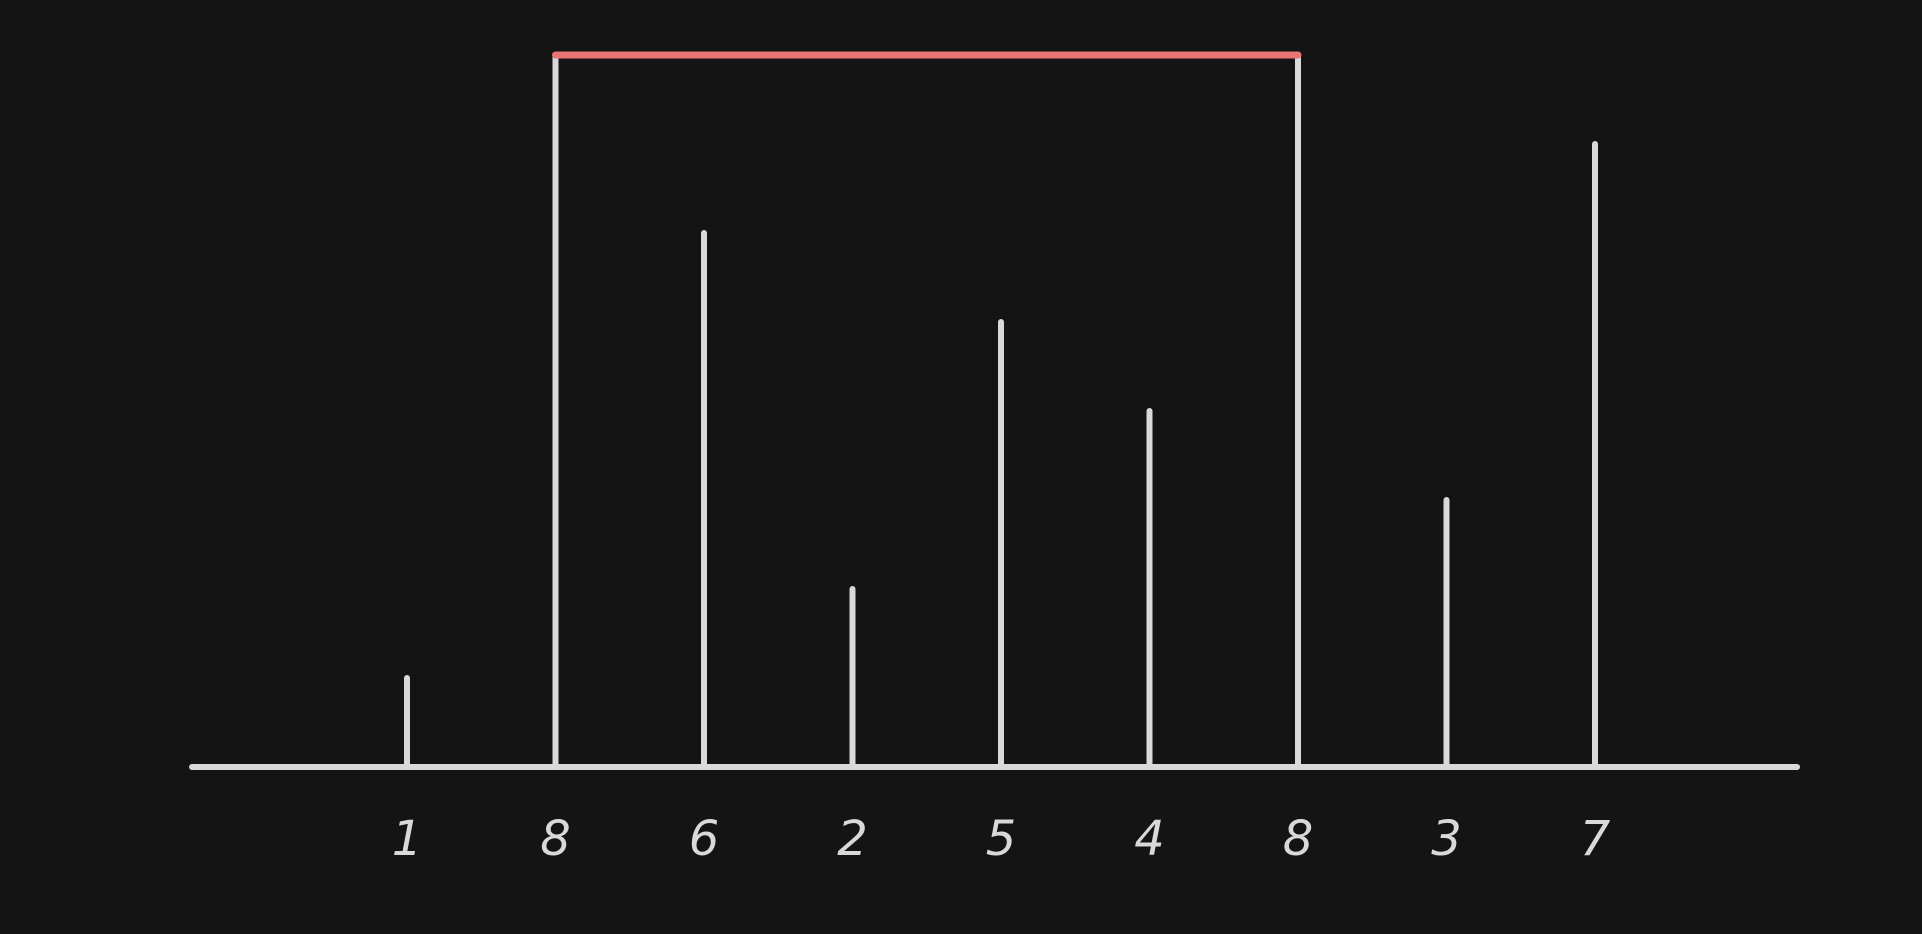  Describe the element at coordinates (1446, 839) in the screenshot. I see `bar-label-8: 3` at that location.